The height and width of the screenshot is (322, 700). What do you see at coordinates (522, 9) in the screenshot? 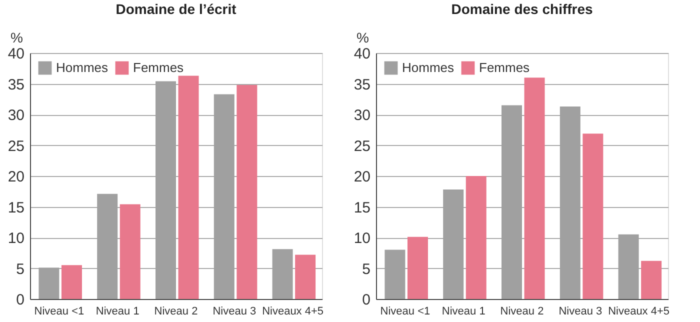
I see `chart-title: Domaine des chiffres` at bounding box center [522, 9].